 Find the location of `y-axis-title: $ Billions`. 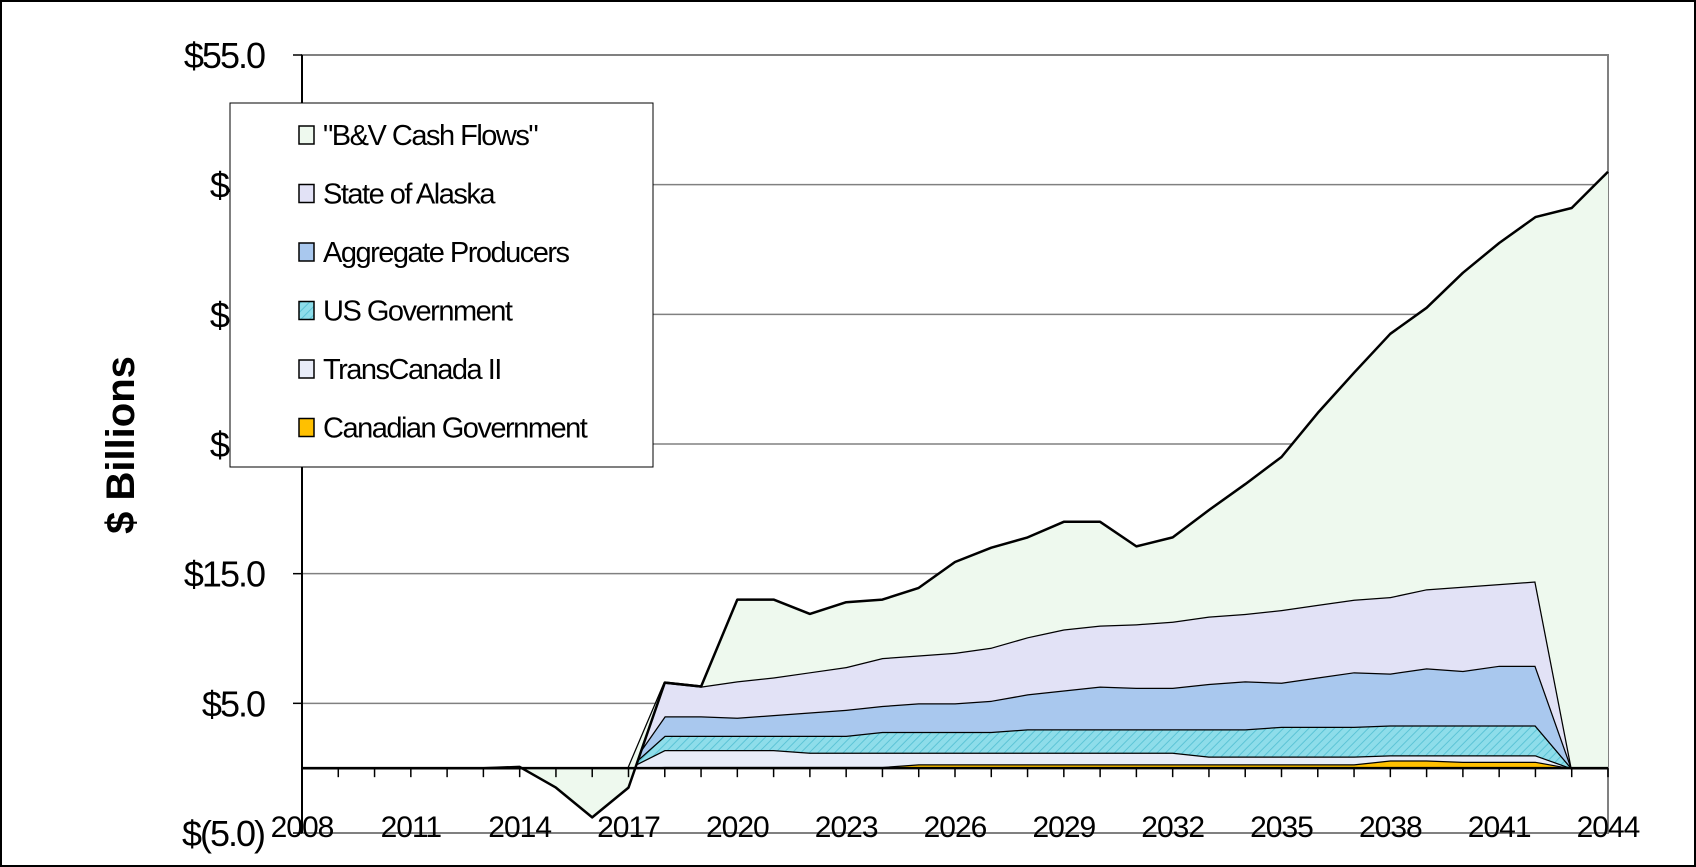

y-axis-title: $ Billions is located at coordinates (121, 445).